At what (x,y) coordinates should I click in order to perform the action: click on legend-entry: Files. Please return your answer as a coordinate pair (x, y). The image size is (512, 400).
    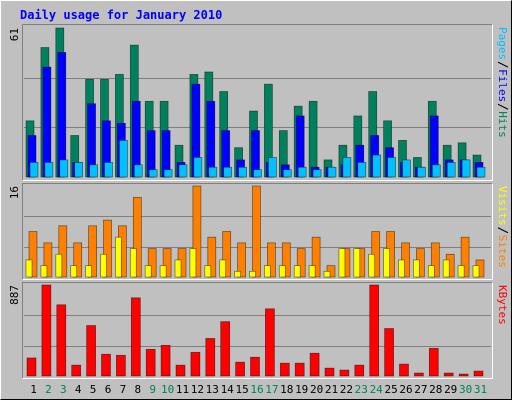
    Looking at the image, I should click on (502, 85).